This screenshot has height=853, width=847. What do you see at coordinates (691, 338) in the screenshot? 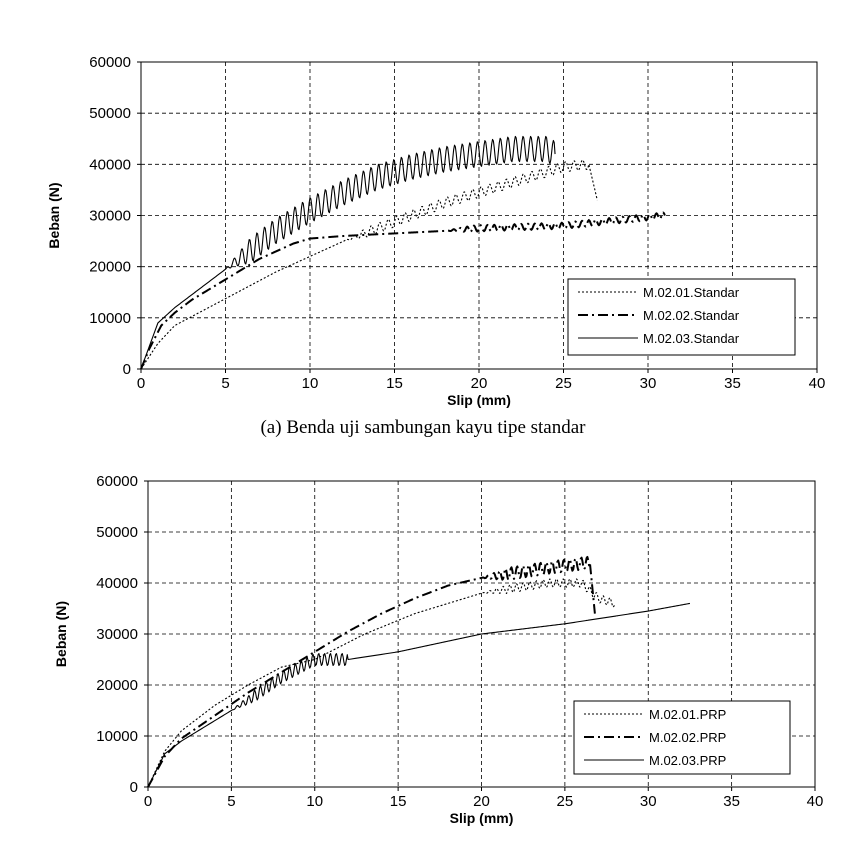
I see `legend-label-3: M.02.03.Standar` at bounding box center [691, 338].